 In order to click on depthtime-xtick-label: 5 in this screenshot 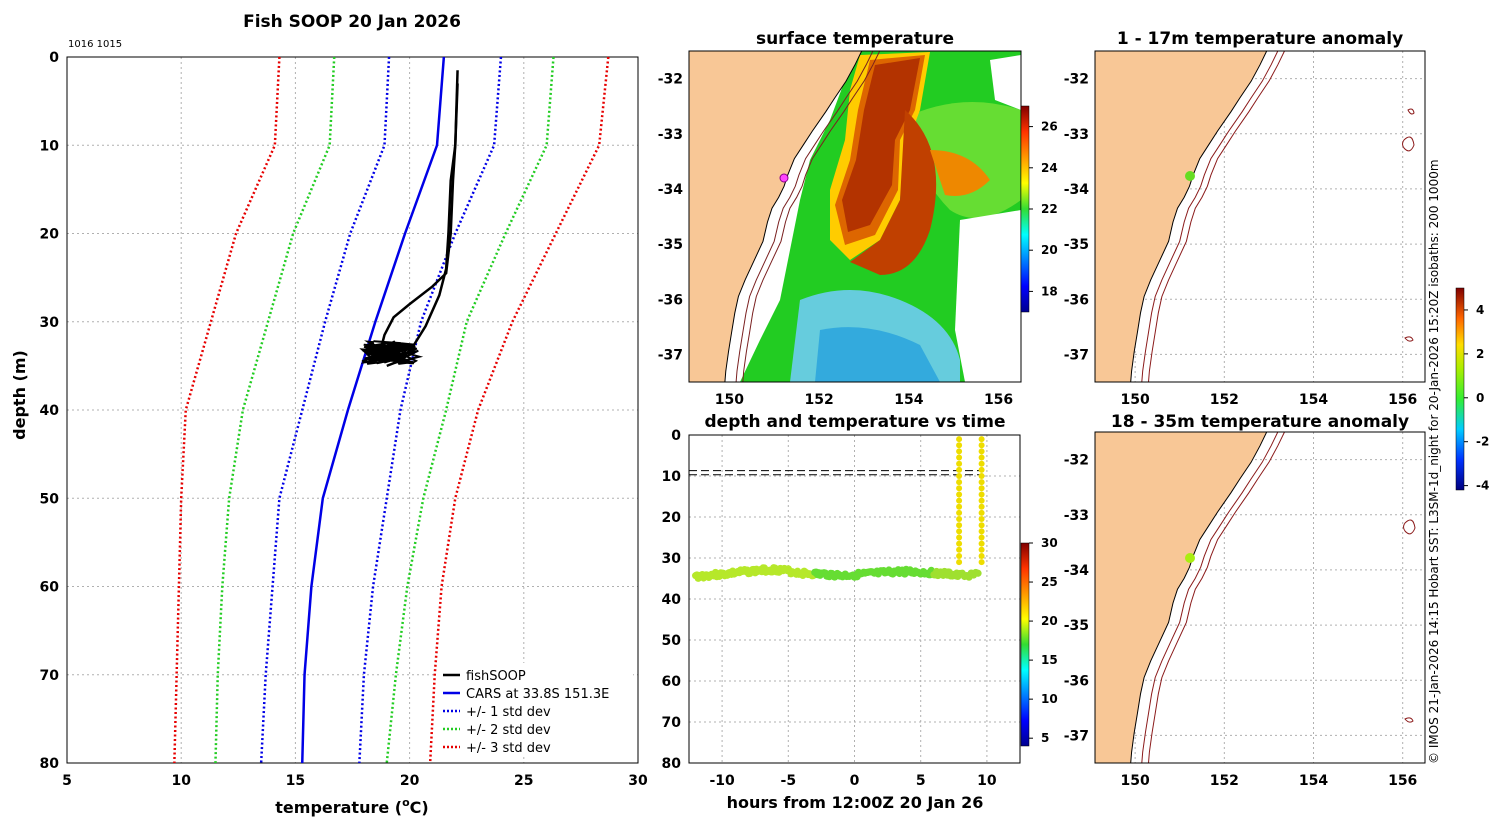, I will do `click(921, 781)`.